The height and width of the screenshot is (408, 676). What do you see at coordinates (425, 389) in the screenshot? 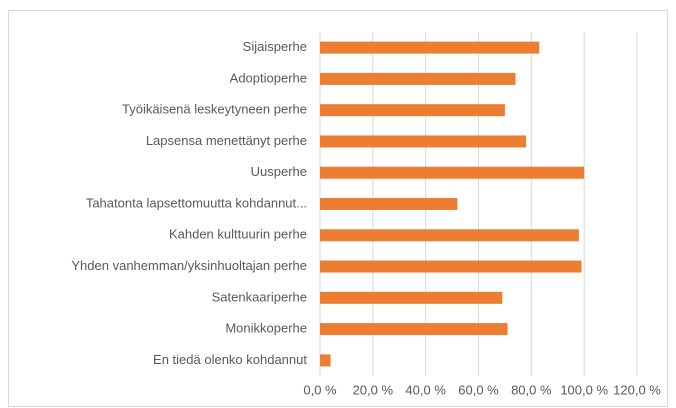
I see `x-tick-label: 40,0 %` at bounding box center [425, 389].